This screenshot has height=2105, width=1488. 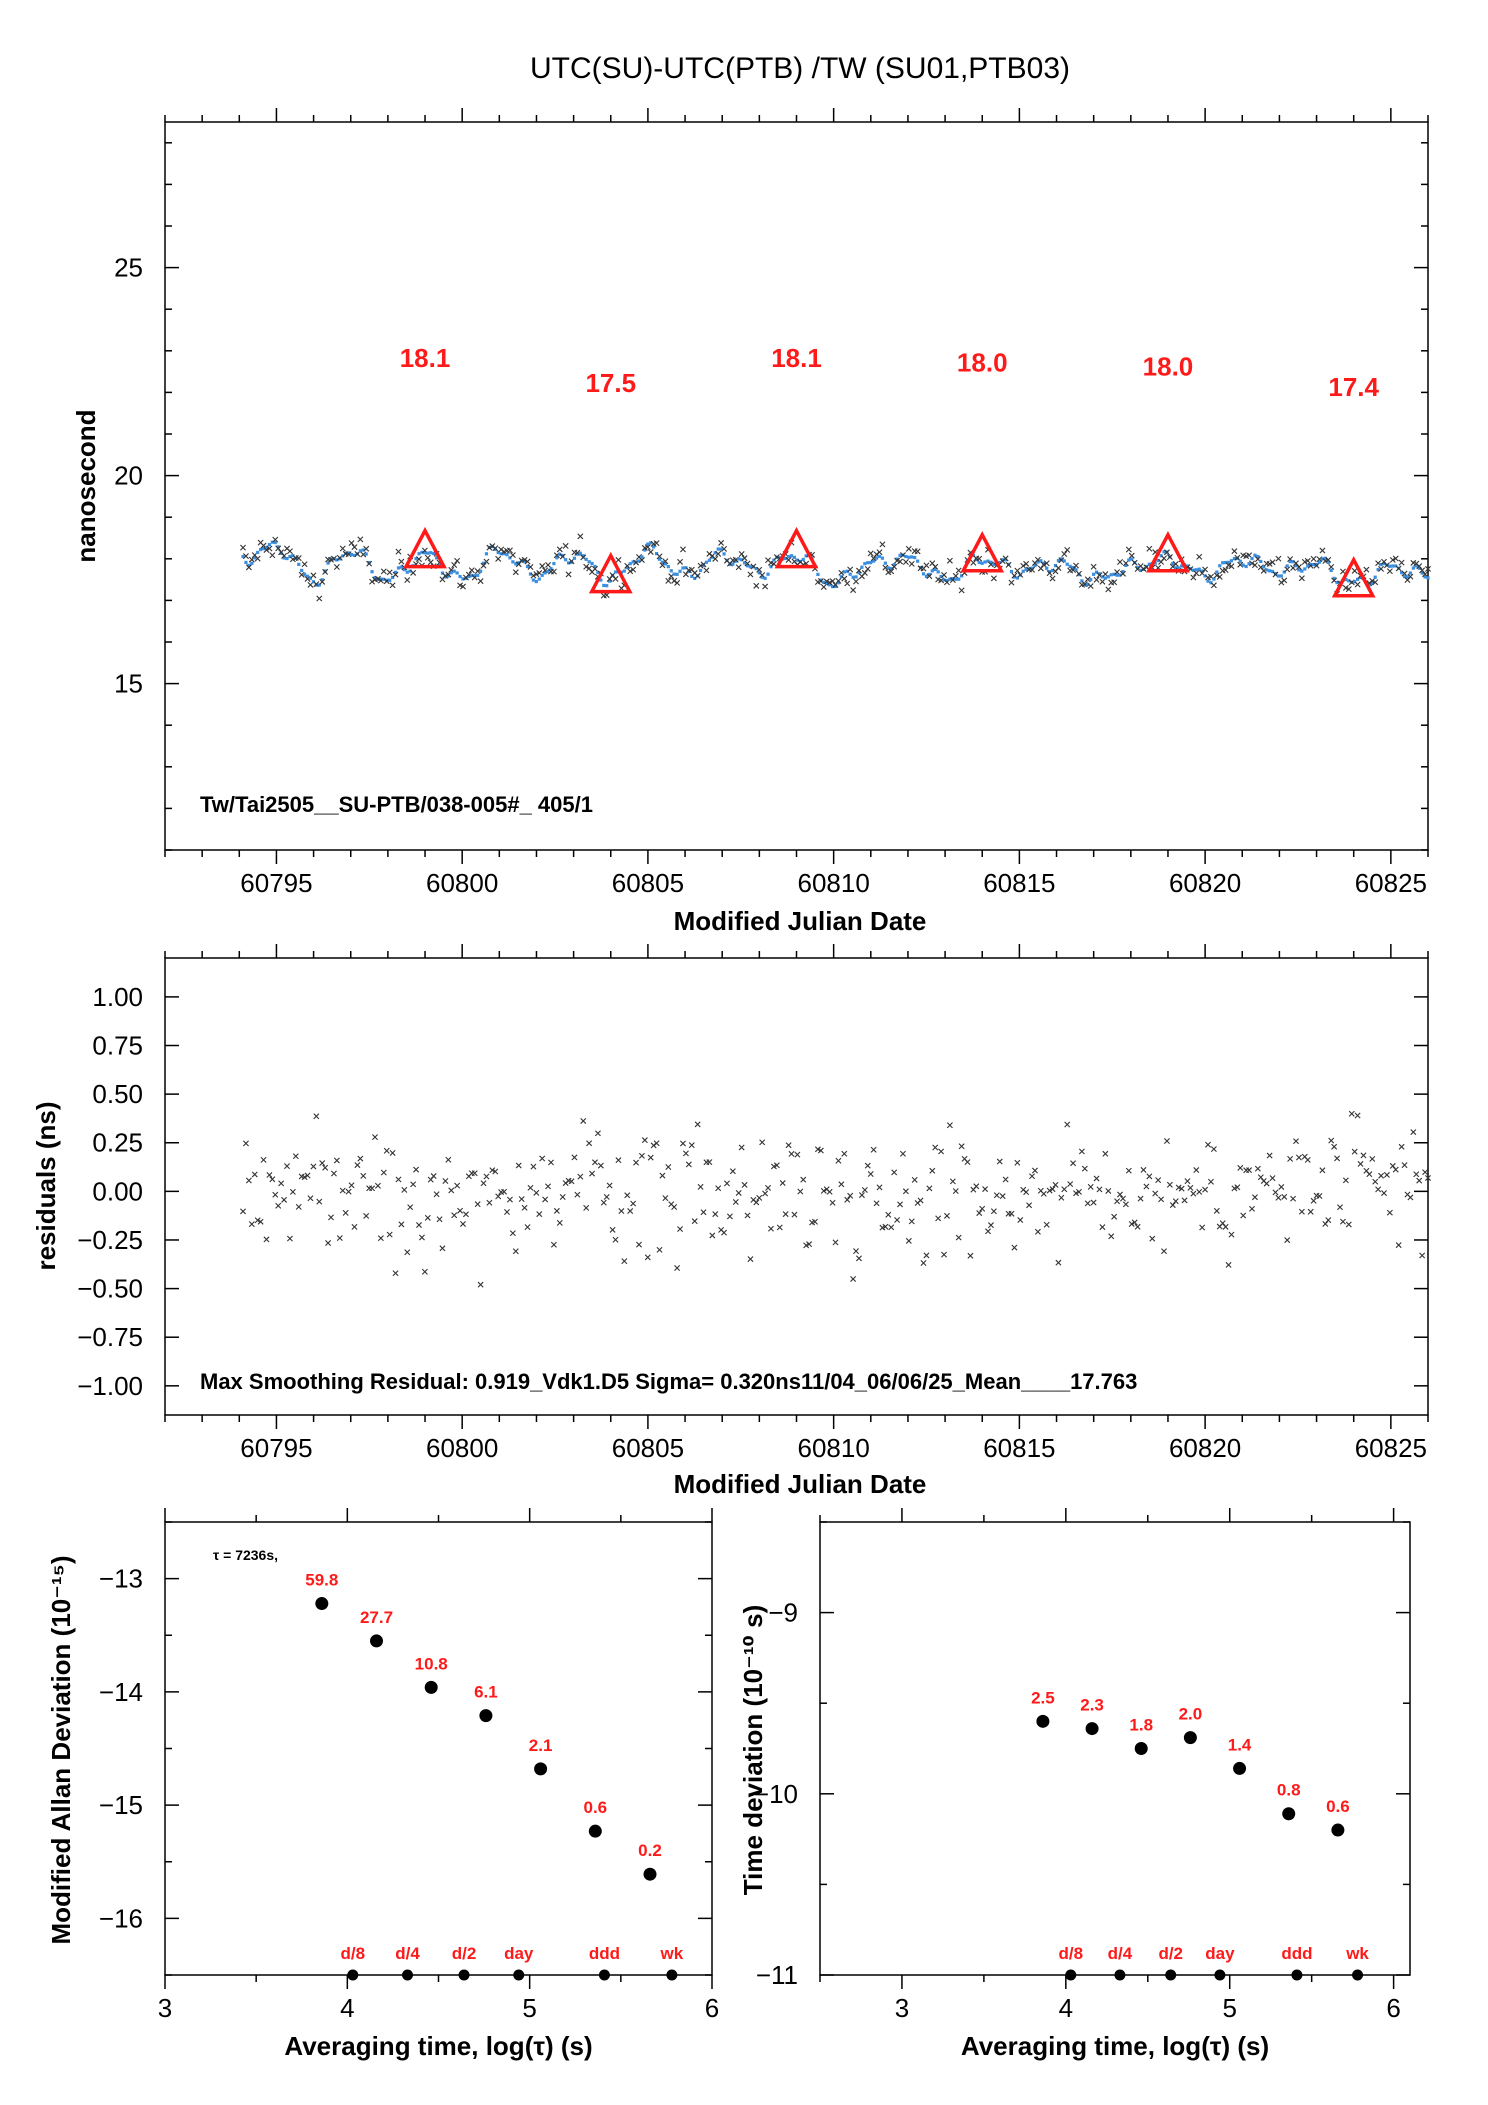 I want to click on deviation-label: 2.1, so click(x=541, y=1745).